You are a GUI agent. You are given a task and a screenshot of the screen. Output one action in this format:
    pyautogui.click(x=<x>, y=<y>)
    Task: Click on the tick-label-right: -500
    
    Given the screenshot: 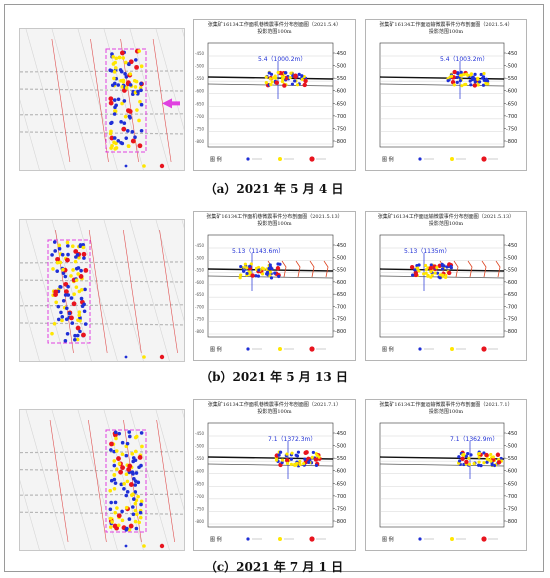 What is the action you would take?
    pyautogui.click(x=340, y=258)
    